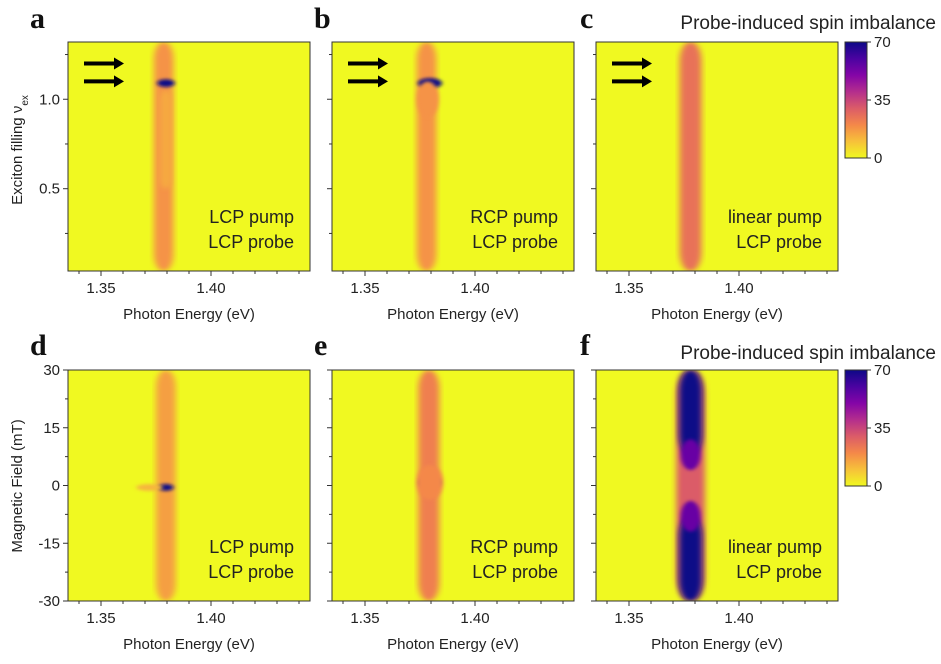 This screenshot has height=664, width=941. What do you see at coordinates (515, 242) in the screenshot?
I see `annotation-b-2: LCP probe` at bounding box center [515, 242].